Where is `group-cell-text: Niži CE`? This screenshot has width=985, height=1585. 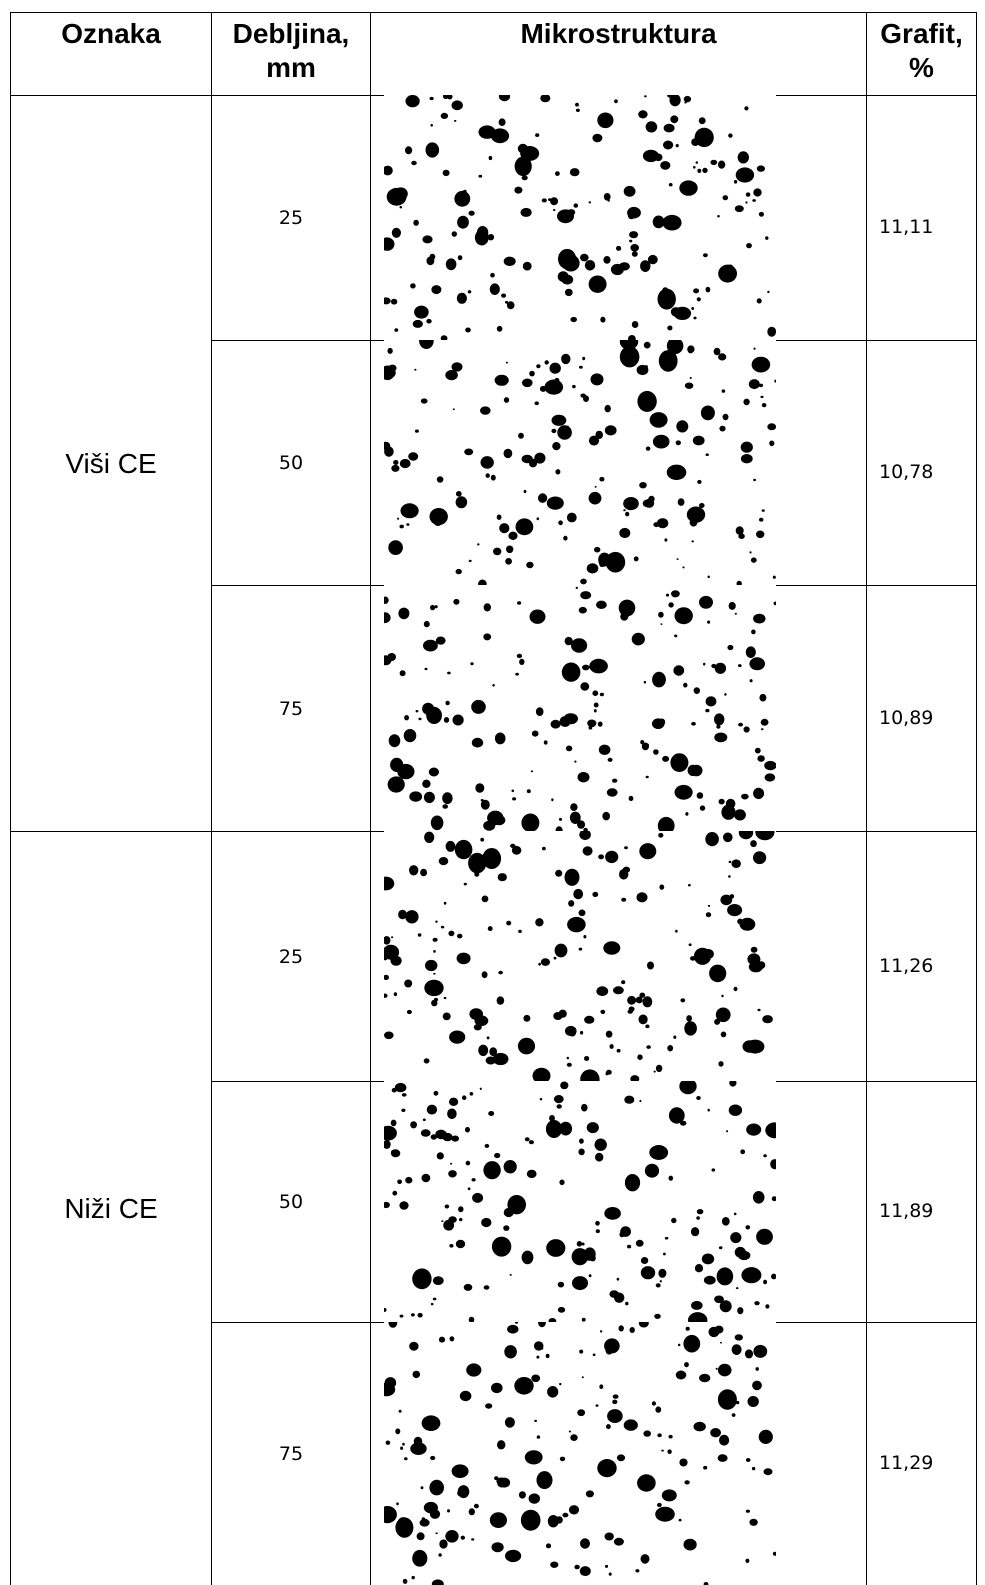
group-cell-text: Niži CE is located at coordinates (111, 1208).